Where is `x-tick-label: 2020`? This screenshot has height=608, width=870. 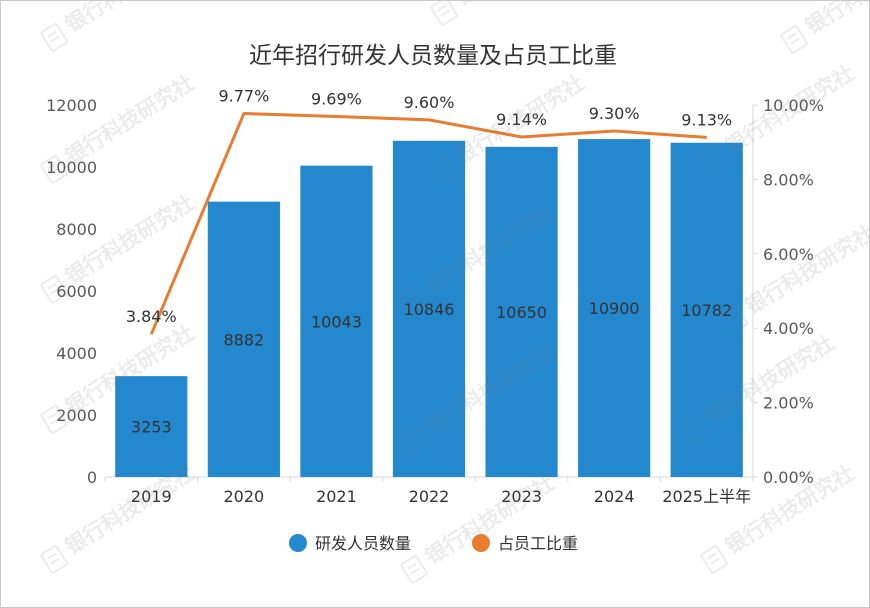 x-tick-label: 2020 is located at coordinates (243, 496).